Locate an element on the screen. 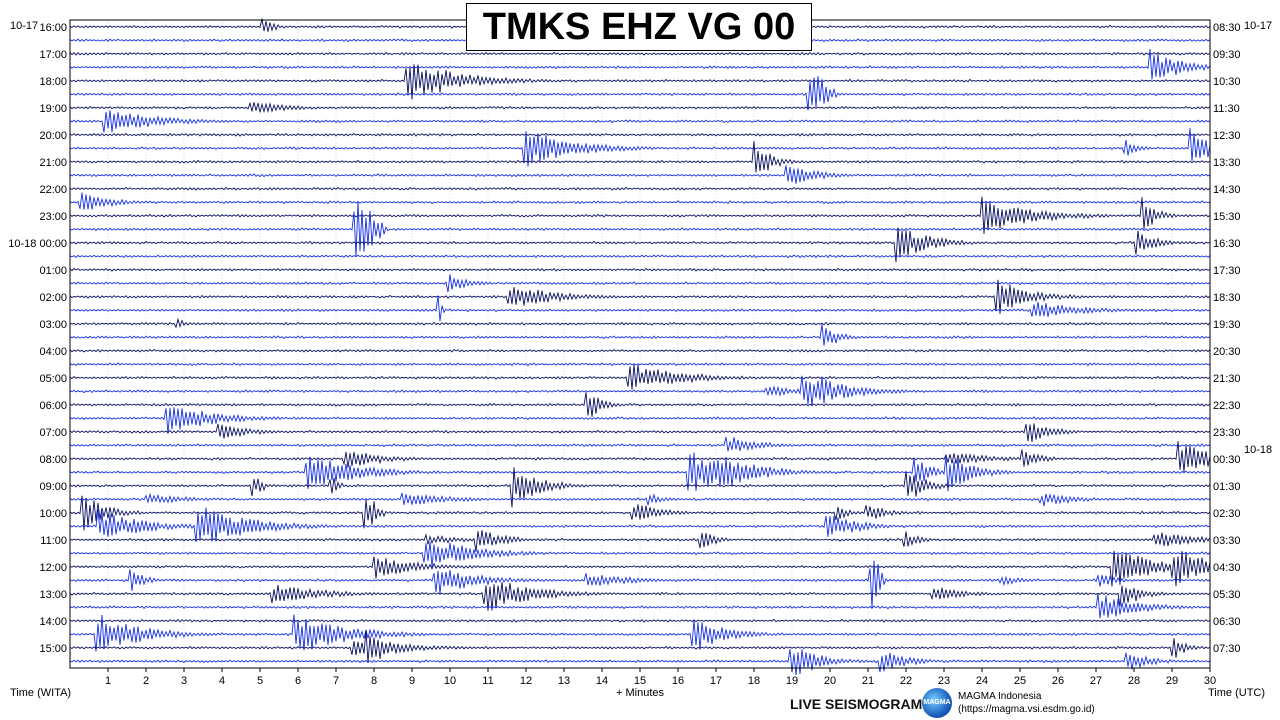 This screenshot has height=720, width=1280. x-tick-label: 10 is located at coordinates (450, 681).